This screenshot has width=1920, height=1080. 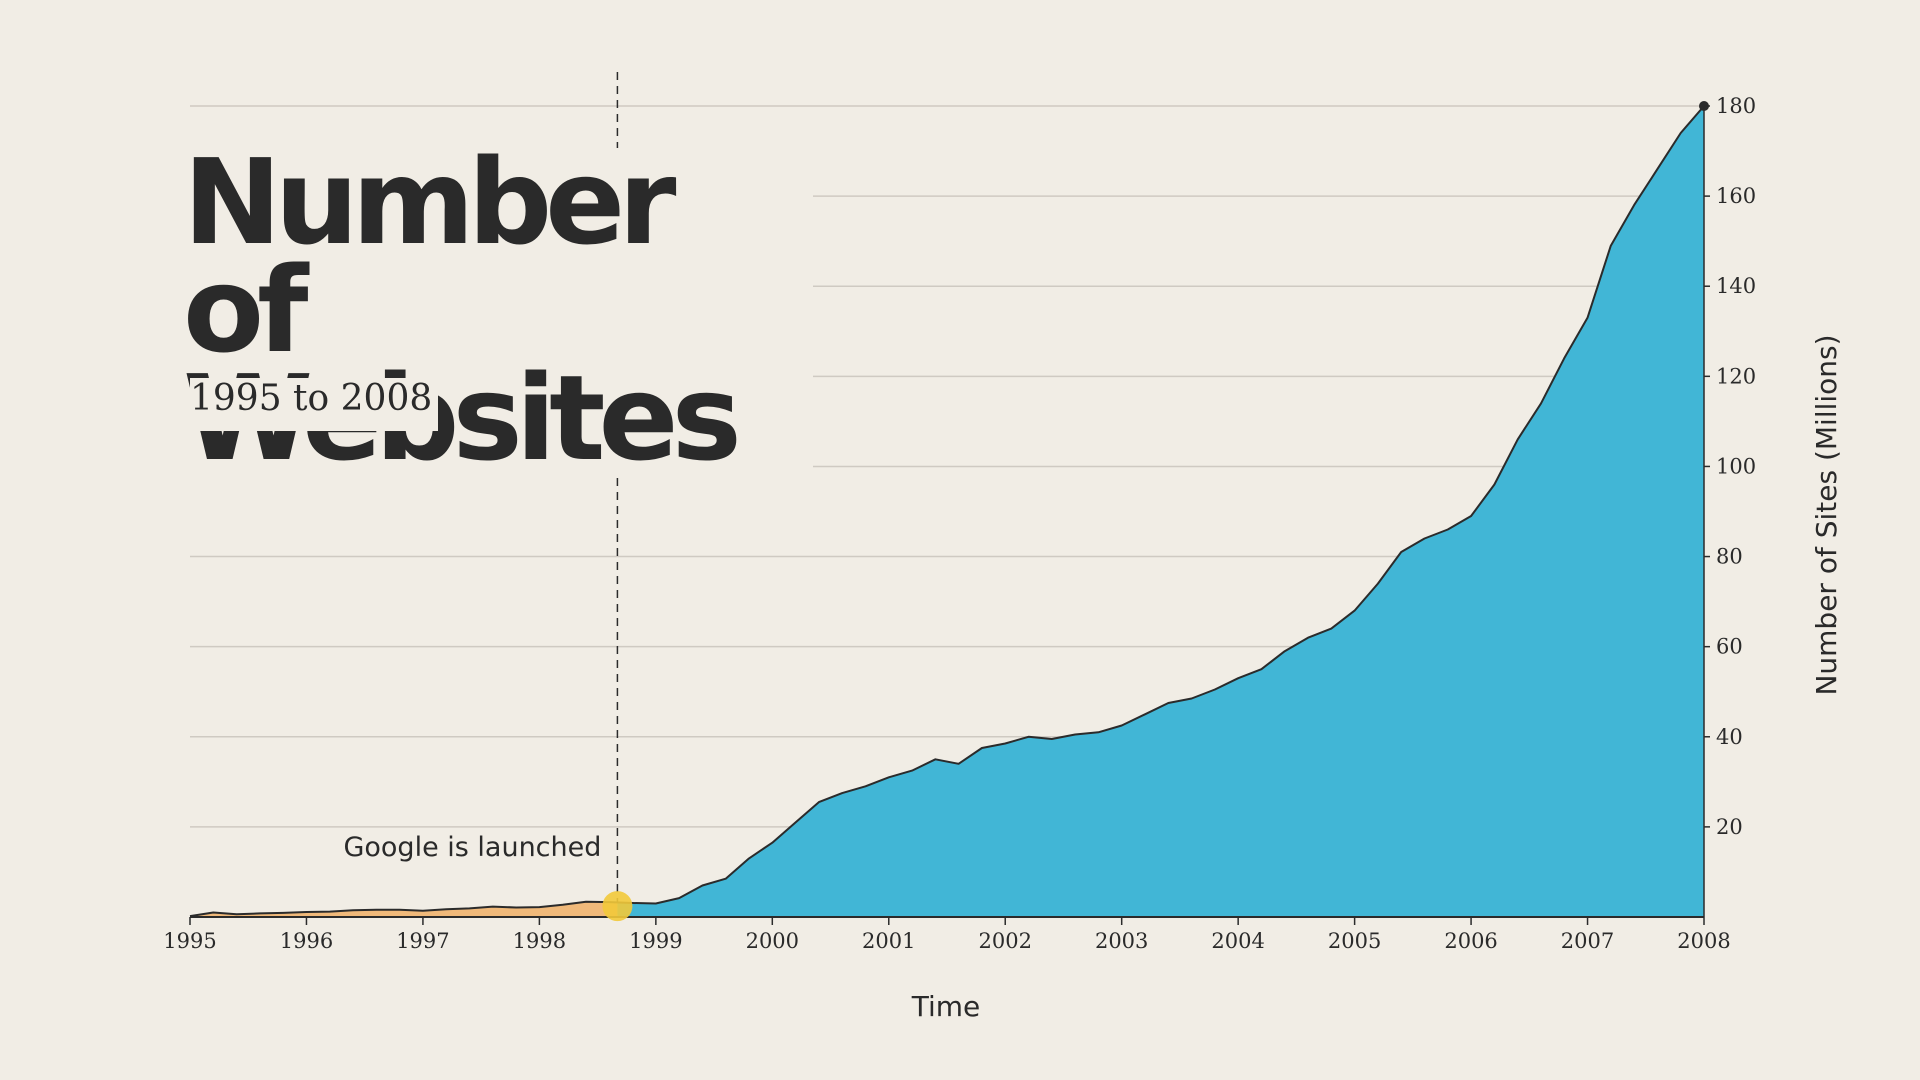 I want to click on y-tick-label: 80, so click(x=1729, y=557).